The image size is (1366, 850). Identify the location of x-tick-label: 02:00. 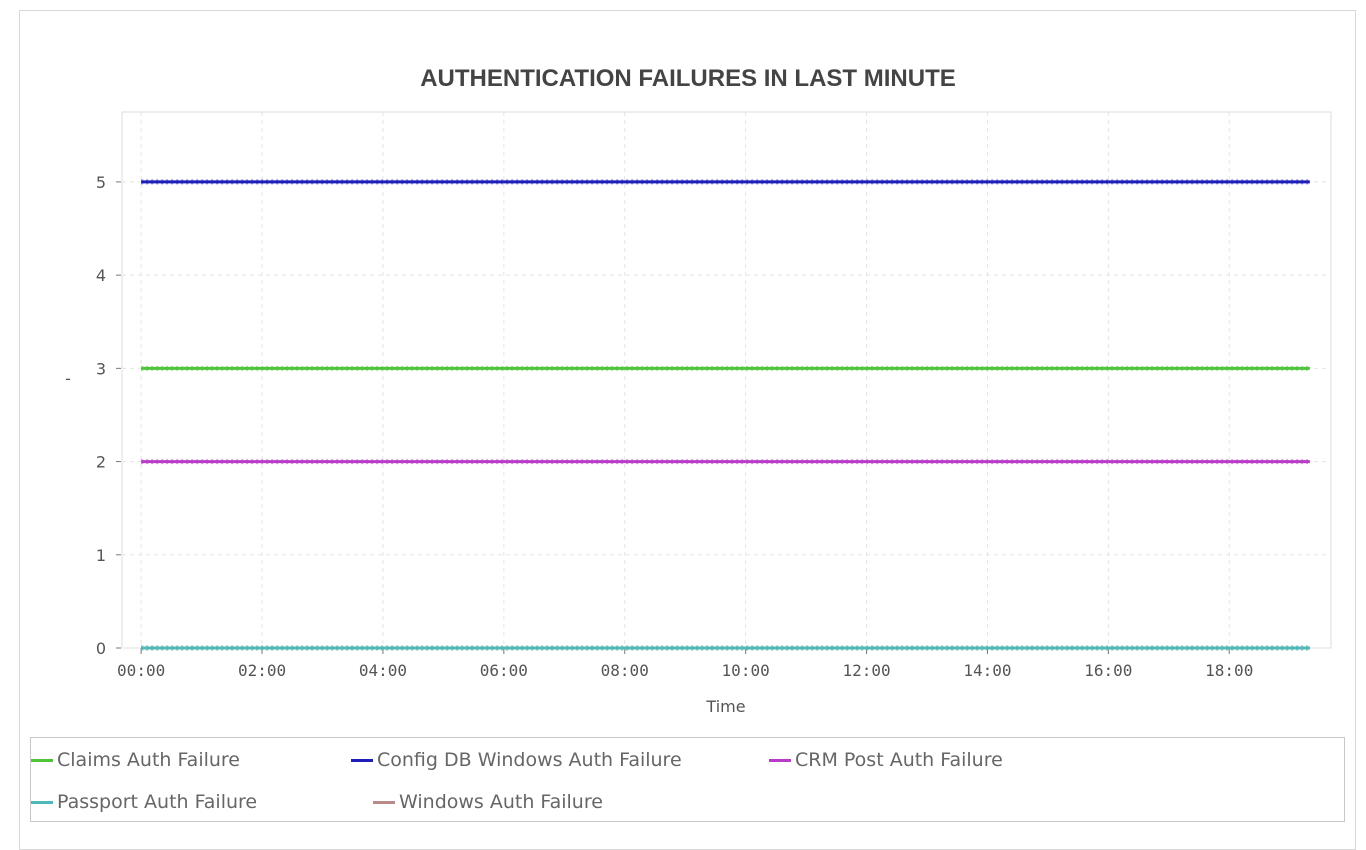
(262, 670).